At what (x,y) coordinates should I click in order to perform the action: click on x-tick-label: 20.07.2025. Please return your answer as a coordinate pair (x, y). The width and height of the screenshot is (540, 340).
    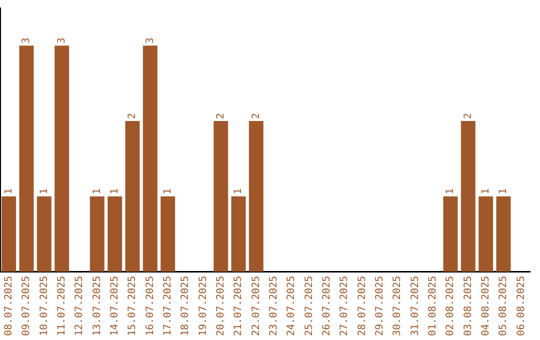
    Looking at the image, I should click on (220, 306).